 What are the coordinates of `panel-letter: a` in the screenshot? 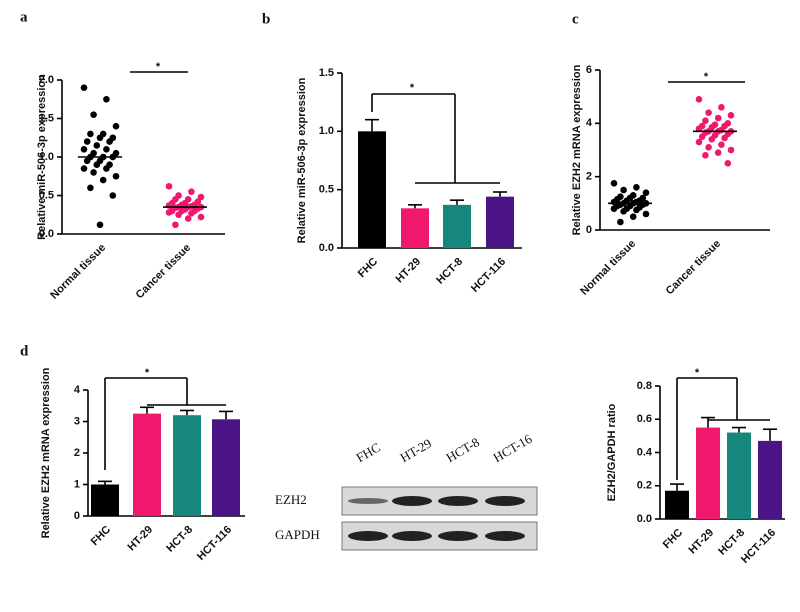 It's located at (24, 17).